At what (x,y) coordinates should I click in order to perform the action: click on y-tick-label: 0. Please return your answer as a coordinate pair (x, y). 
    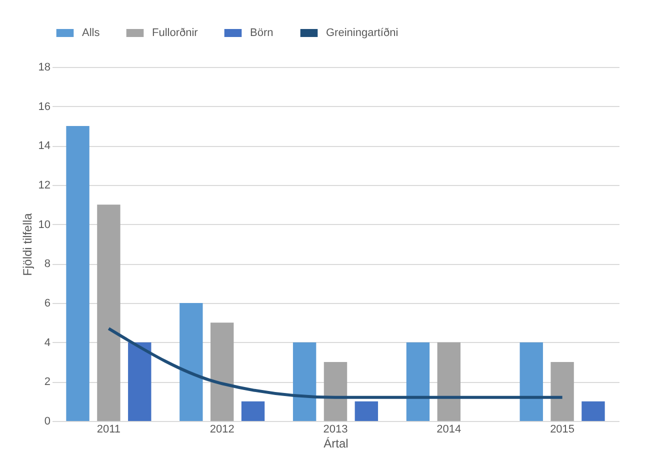
    Looking at the image, I should click on (47, 422).